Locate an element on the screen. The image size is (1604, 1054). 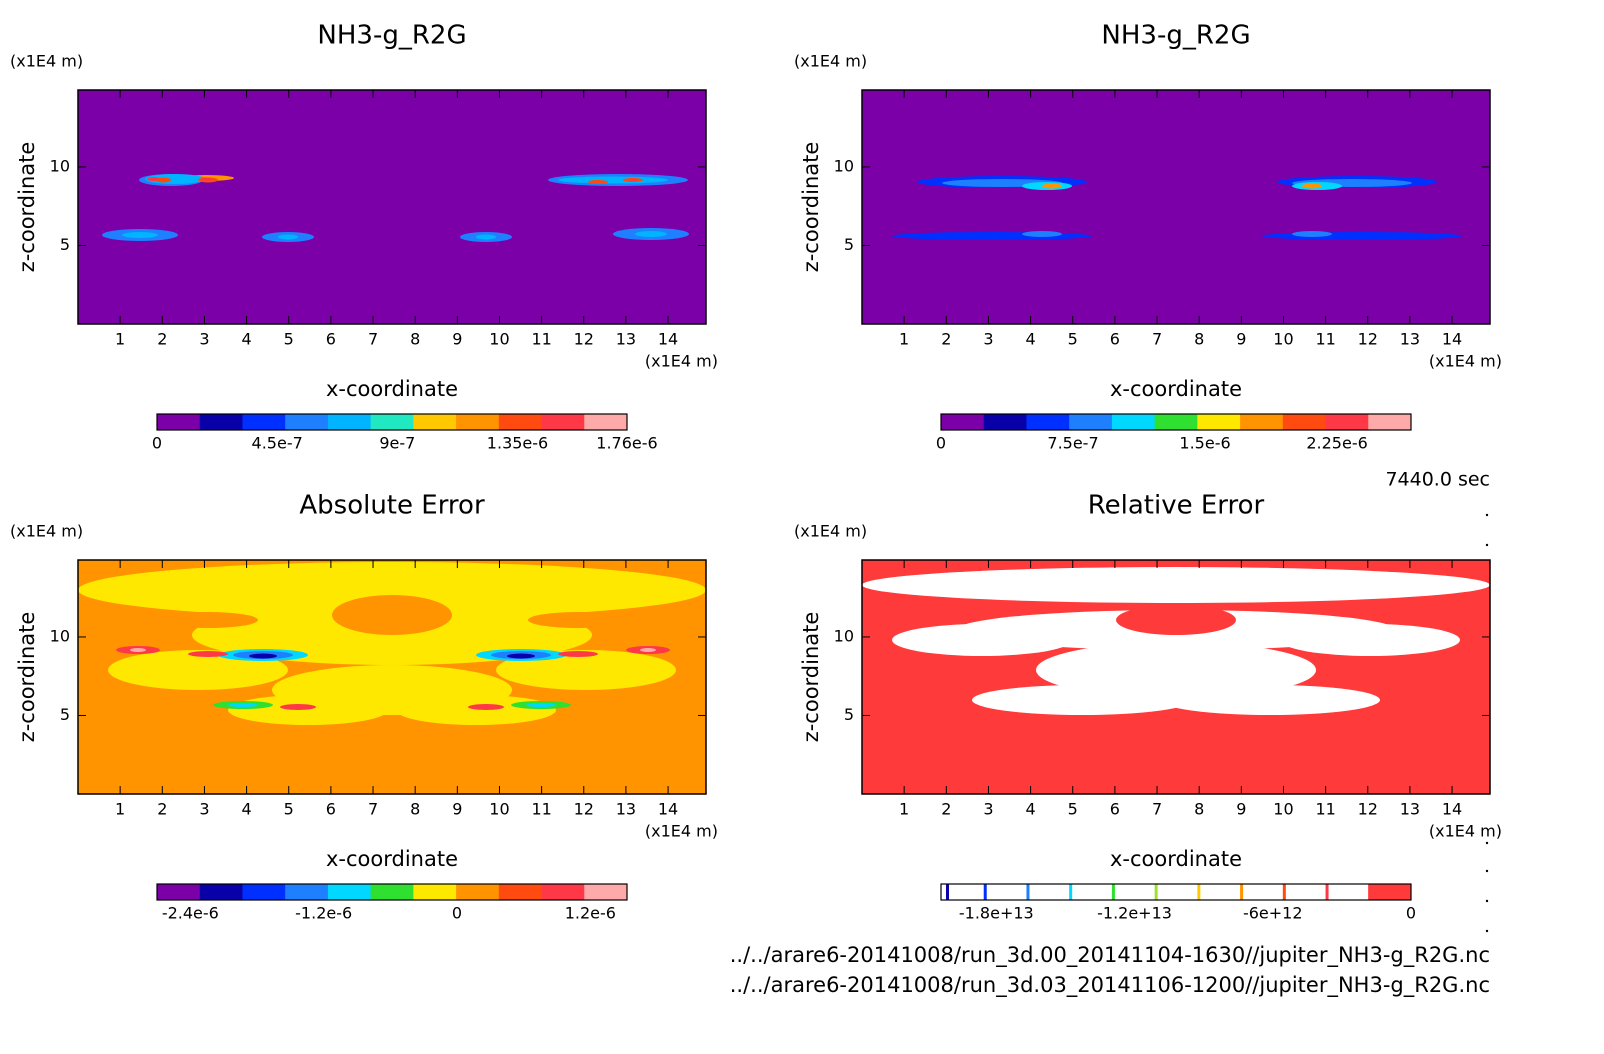
colorbar-tick-label: 1.35e-6 is located at coordinates (517, 443).